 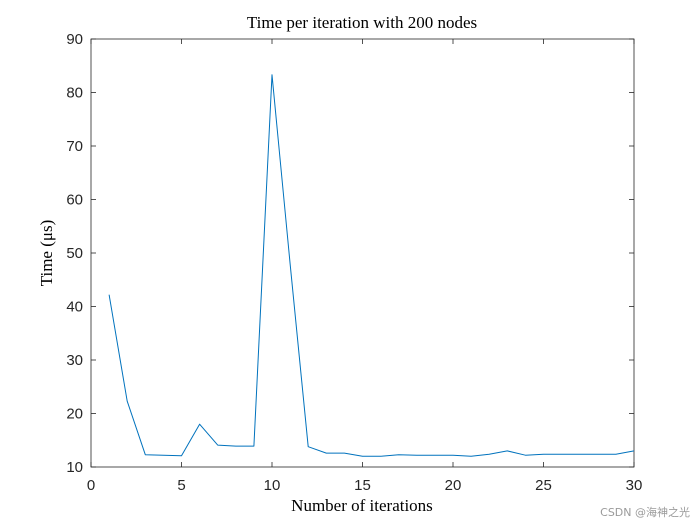 What do you see at coordinates (181, 485) in the screenshot?
I see `x-tick-label: 5` at bounding box center [181, 485].